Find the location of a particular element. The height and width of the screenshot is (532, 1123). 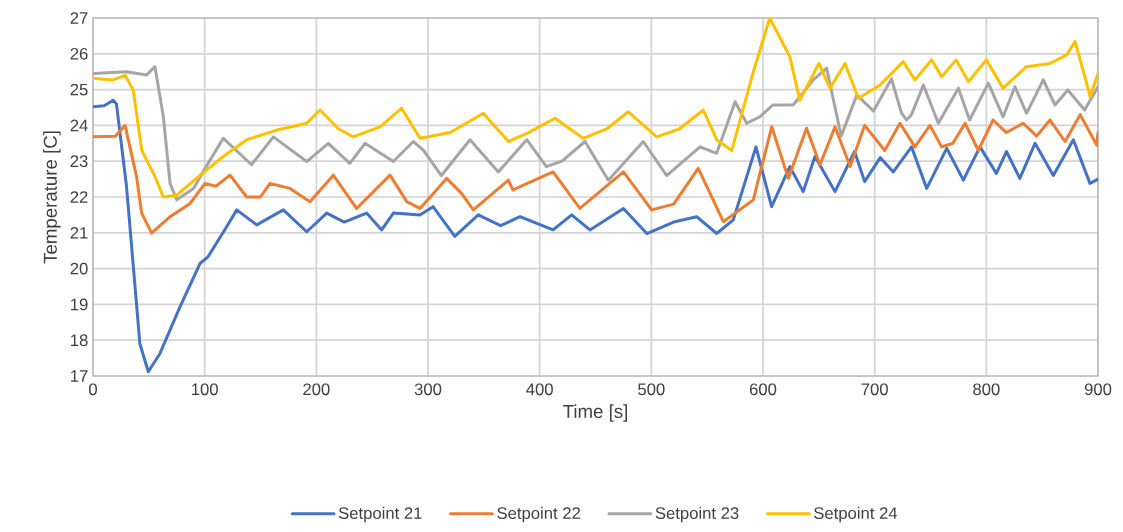

x-tick-label: 900 is located at coordinates (1098, 389).